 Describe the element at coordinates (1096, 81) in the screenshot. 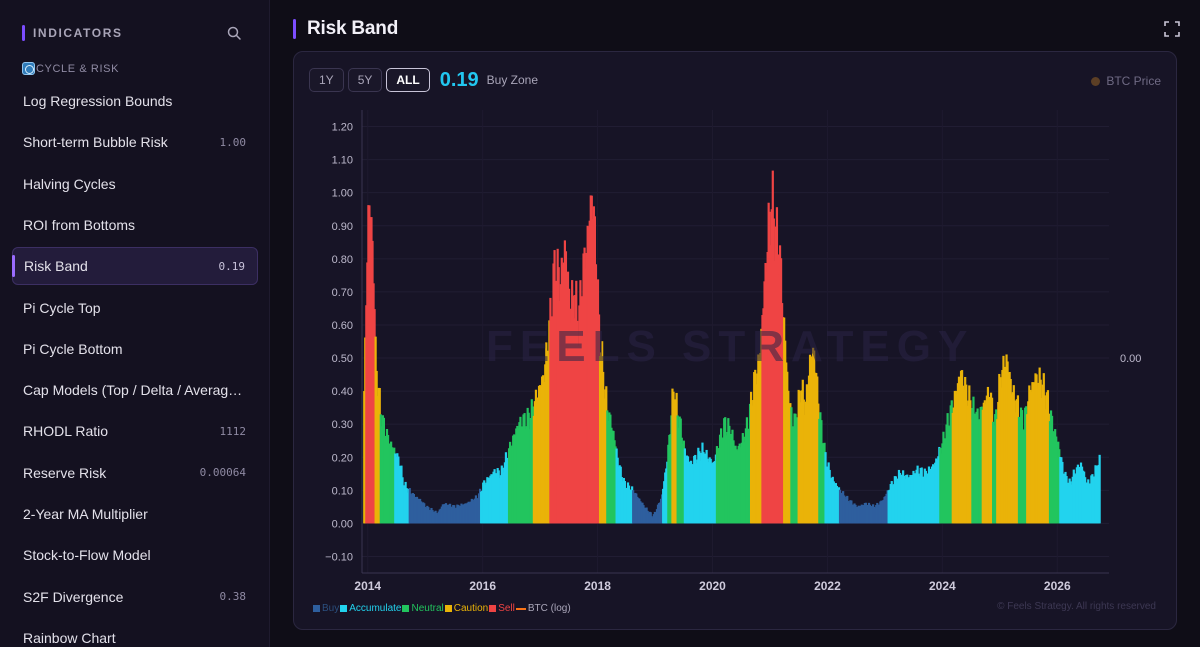

I see `btc-price-dot` at that location.